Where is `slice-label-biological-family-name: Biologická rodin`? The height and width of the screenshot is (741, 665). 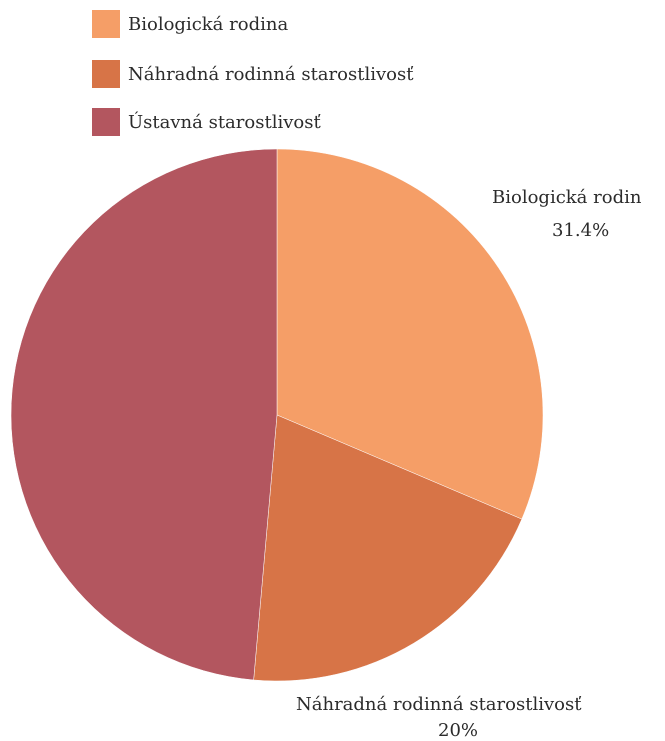
slice-label-biological-family-name: Biologická rodin is located at coordinates (567, 197).